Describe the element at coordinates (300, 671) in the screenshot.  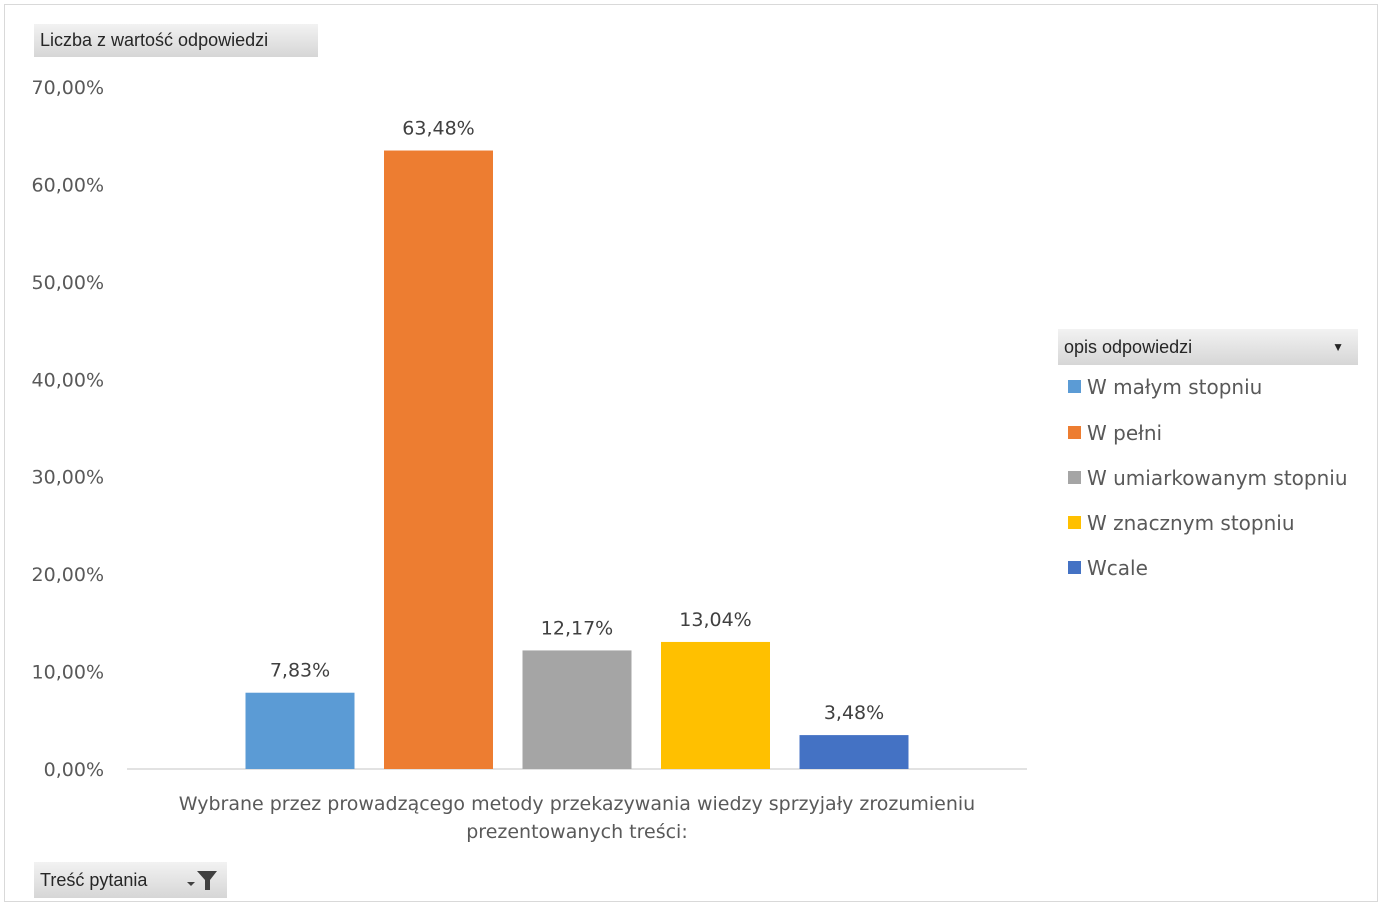
I see `data-label: 7,83%` at that location.